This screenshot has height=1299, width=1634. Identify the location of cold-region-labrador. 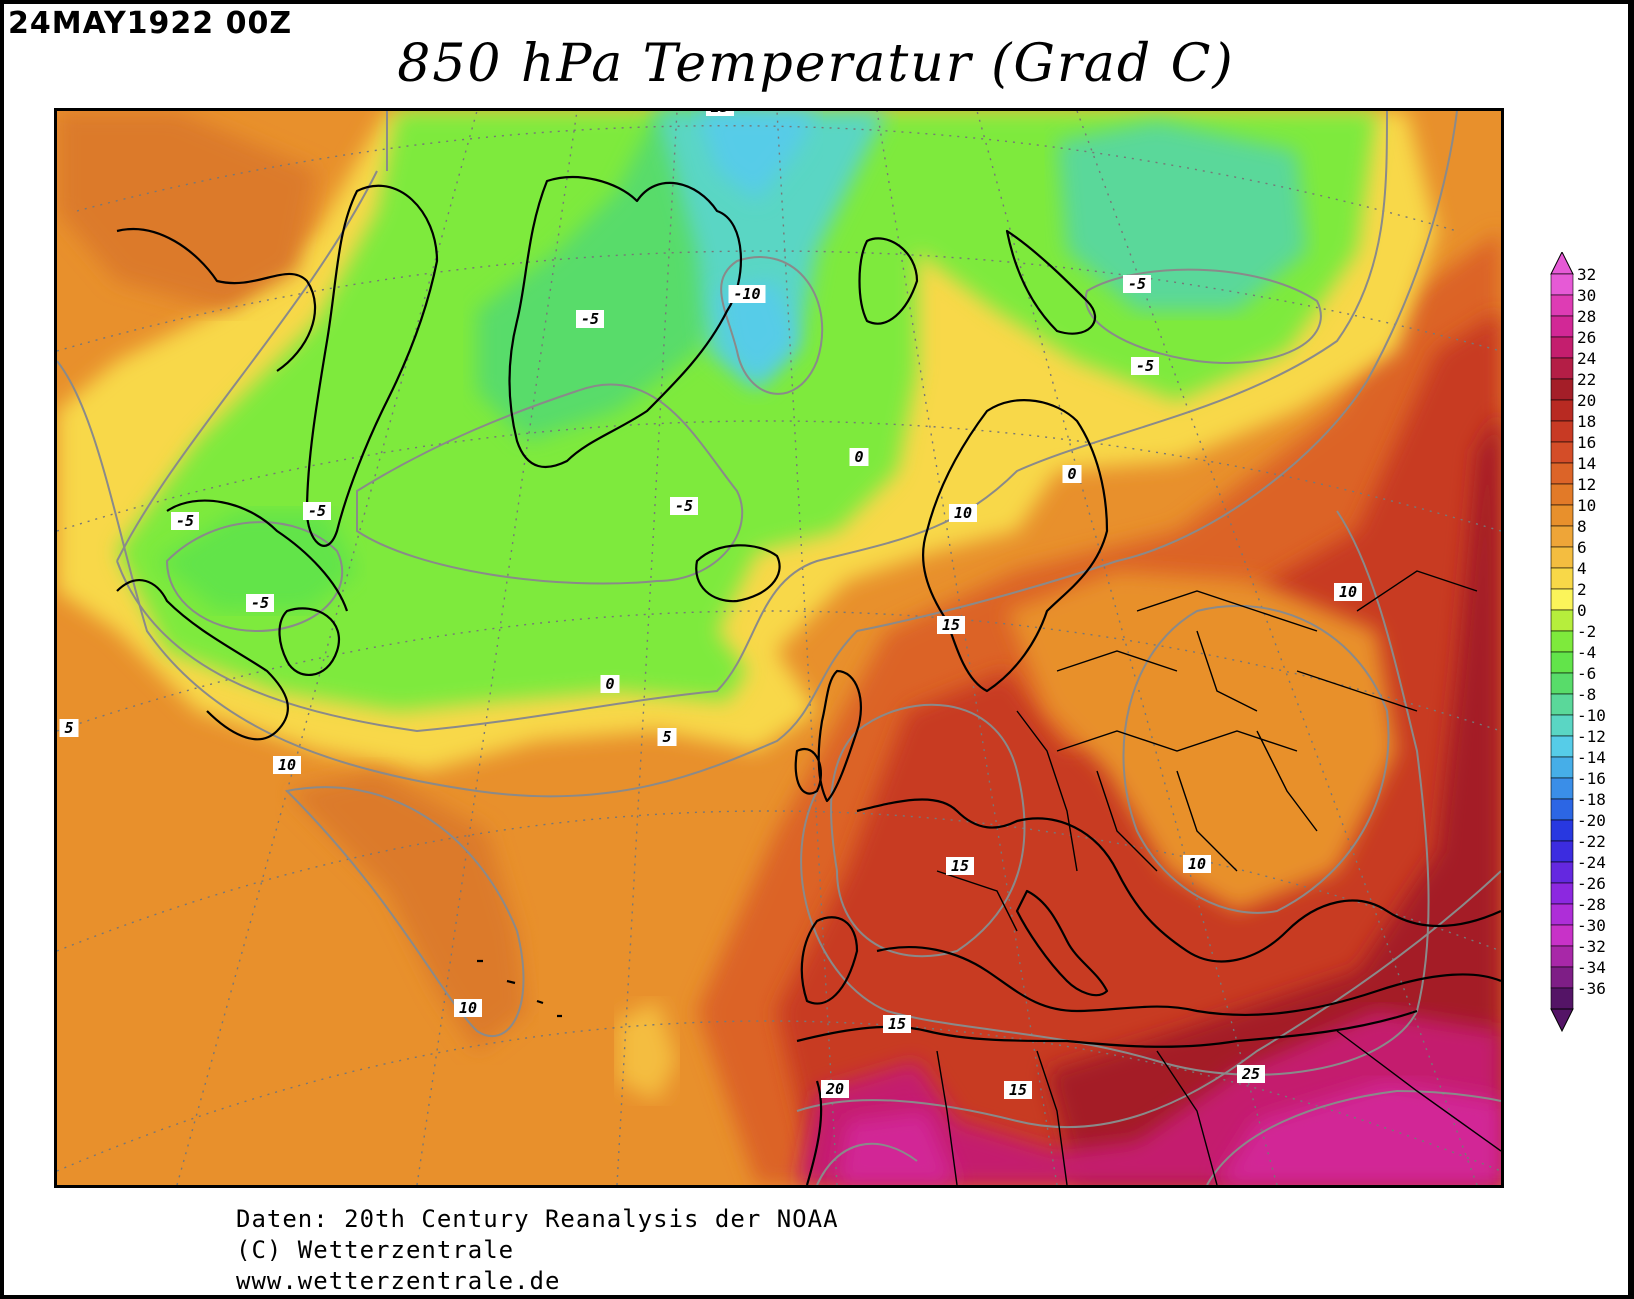
(257, 561).